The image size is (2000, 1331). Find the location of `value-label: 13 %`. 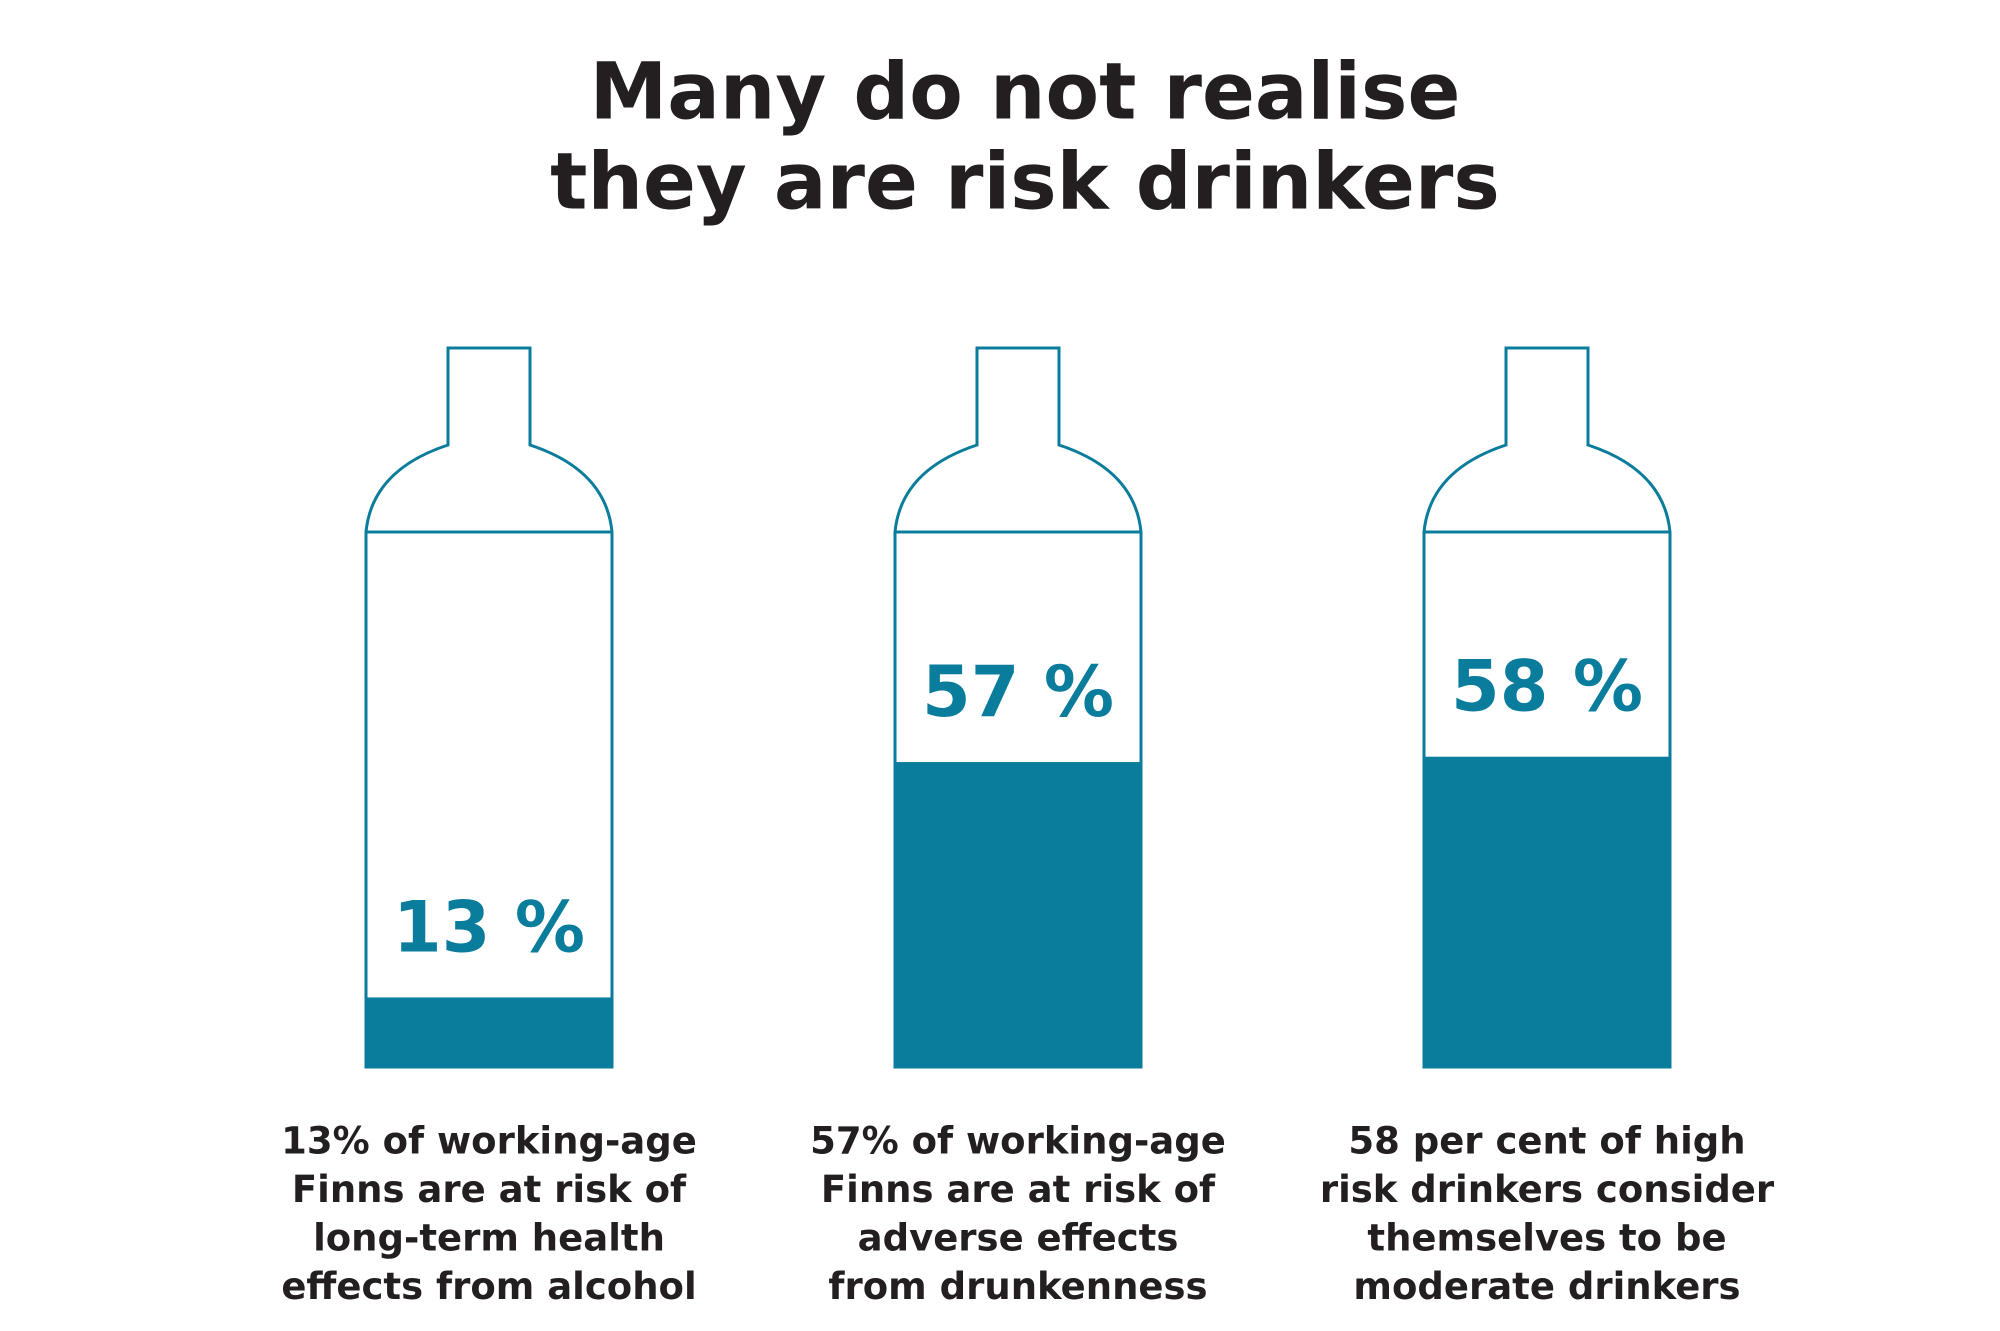

value-label: 13 % is located at coordinates (489, 927).